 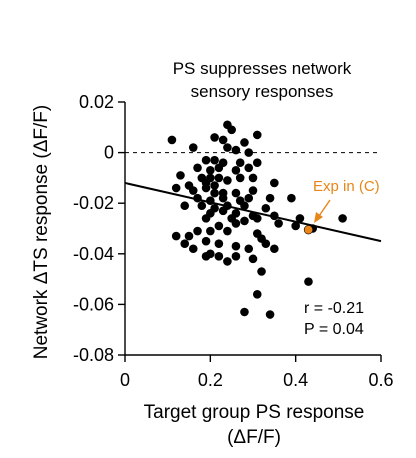 I want to click on y-tick-label: -0.06, so click(x=93, y=304).